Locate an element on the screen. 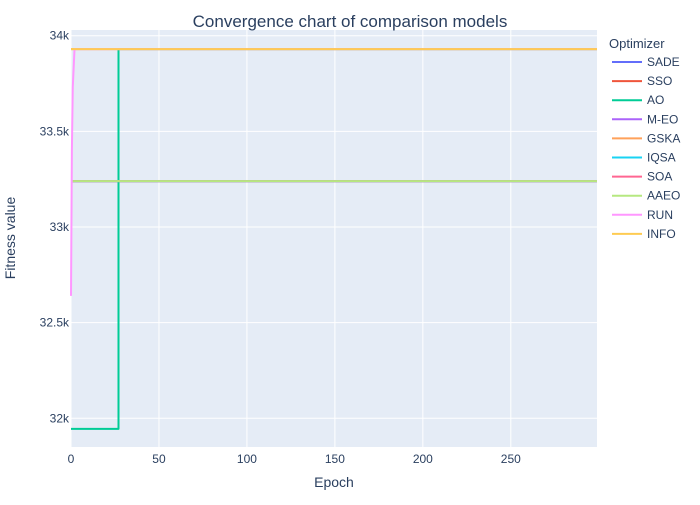 Image resolution: width=700 pixels, height=505 pixels. legend-label: RUN is located at coordinates (660, 215).